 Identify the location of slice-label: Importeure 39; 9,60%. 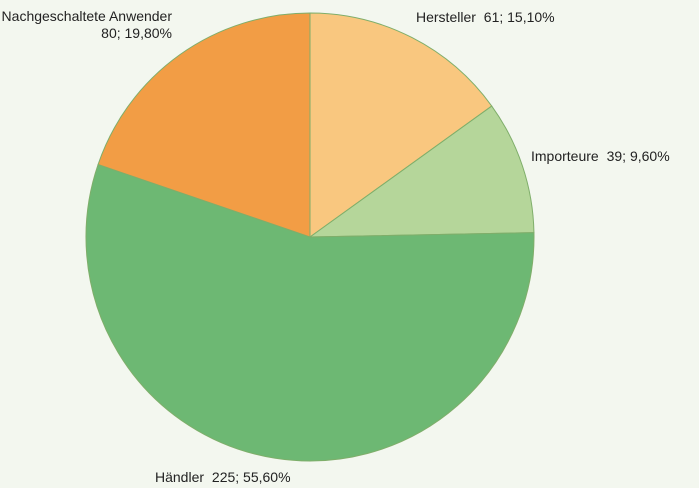
(600, 156).